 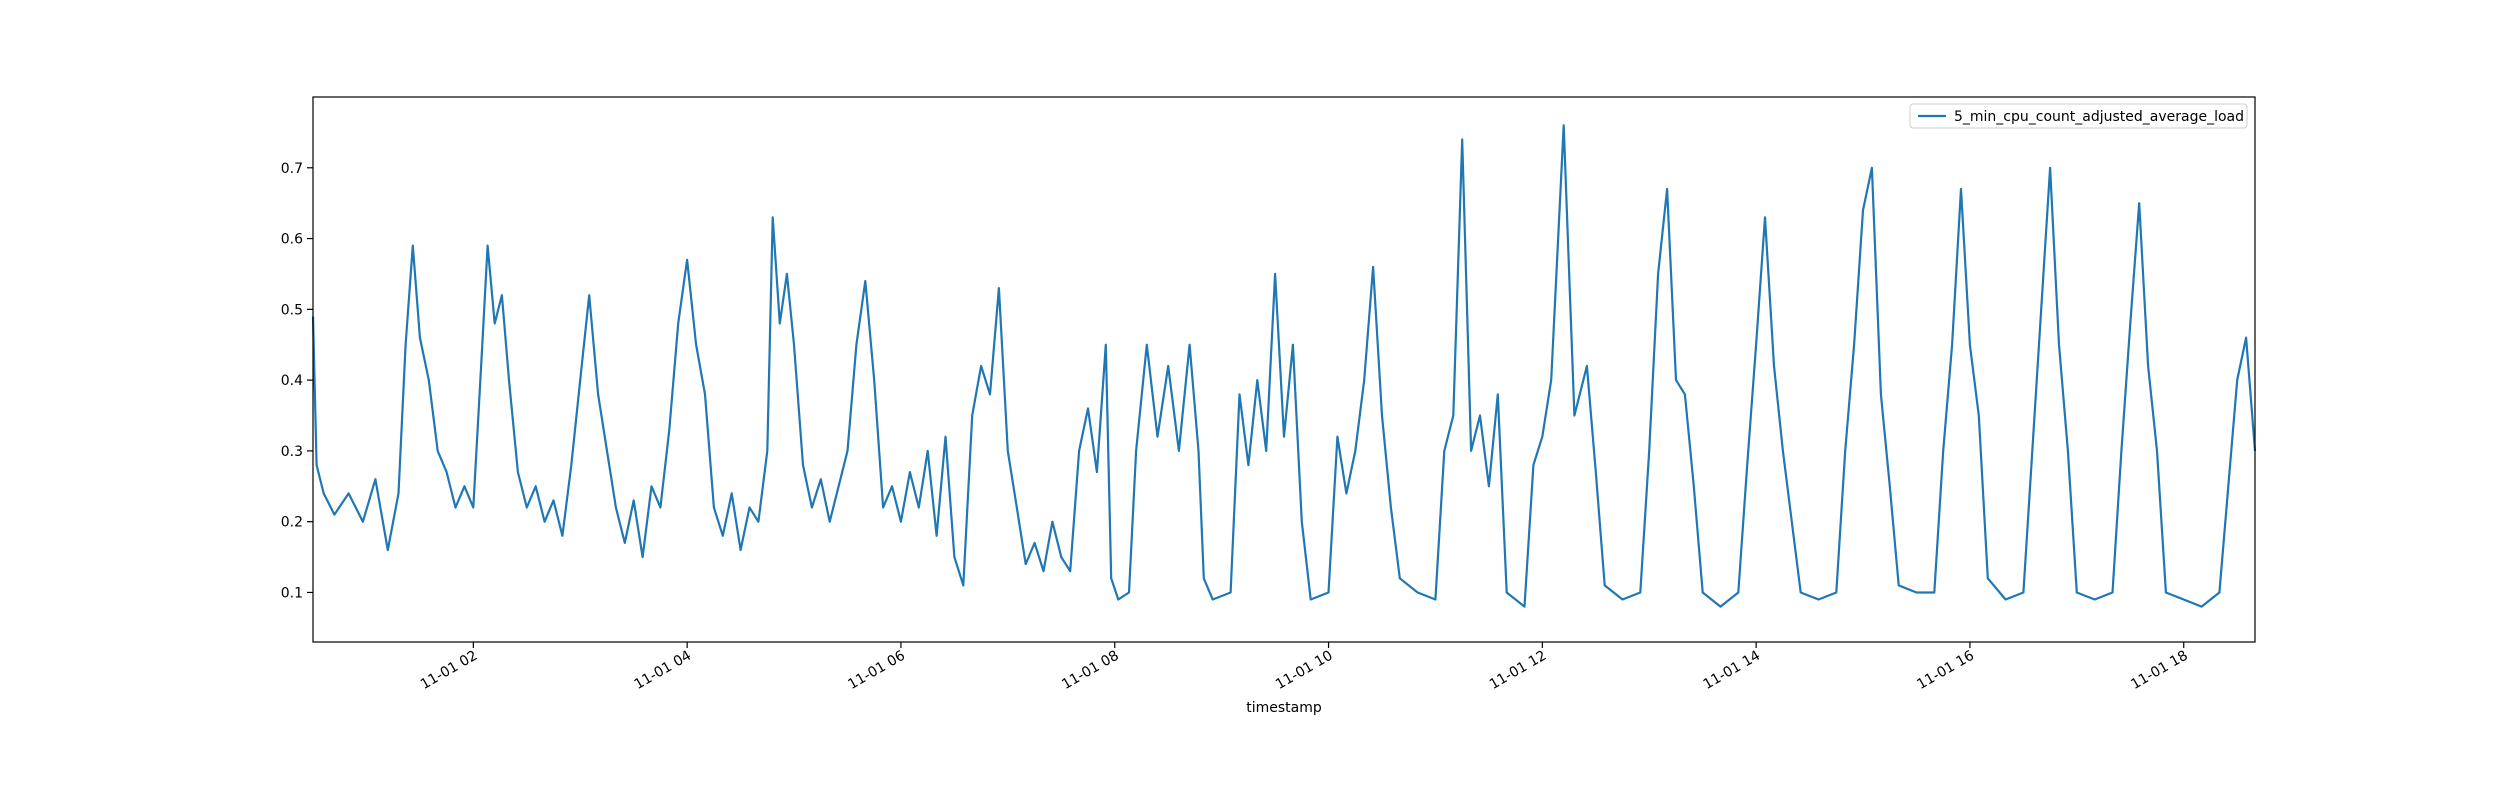 What do you see at coordinates (1284, 708) in the screenshot?
I see `x-axis-title: timestamp` at bounding box center [1284, 708].